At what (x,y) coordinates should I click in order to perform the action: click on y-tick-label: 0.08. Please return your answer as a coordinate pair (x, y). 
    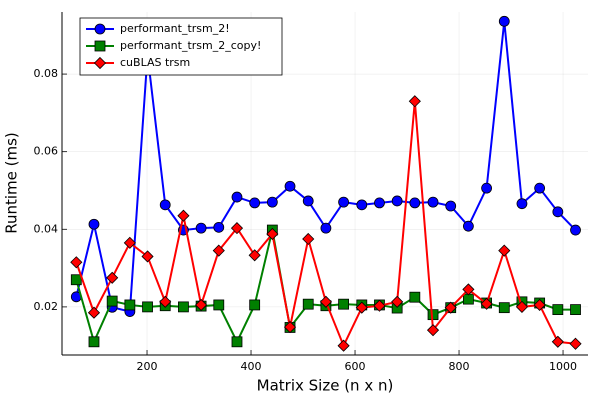
    Looking at the image, I should click on (46, 73).